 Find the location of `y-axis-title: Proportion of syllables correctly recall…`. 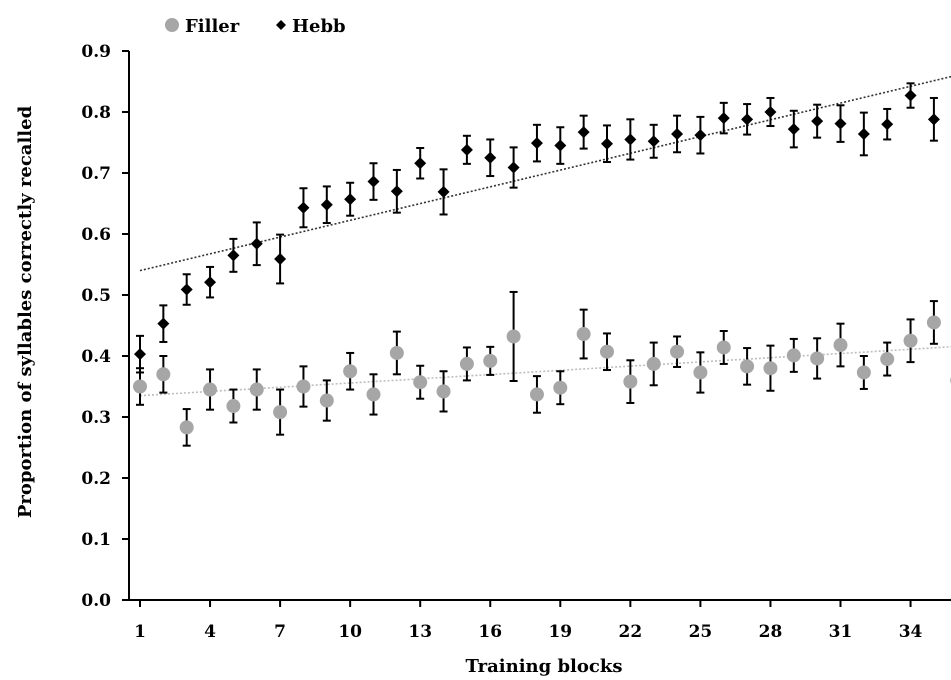

y-axis-title: Proportion of syllables correctly recall… is located at coordinates (25, 311).